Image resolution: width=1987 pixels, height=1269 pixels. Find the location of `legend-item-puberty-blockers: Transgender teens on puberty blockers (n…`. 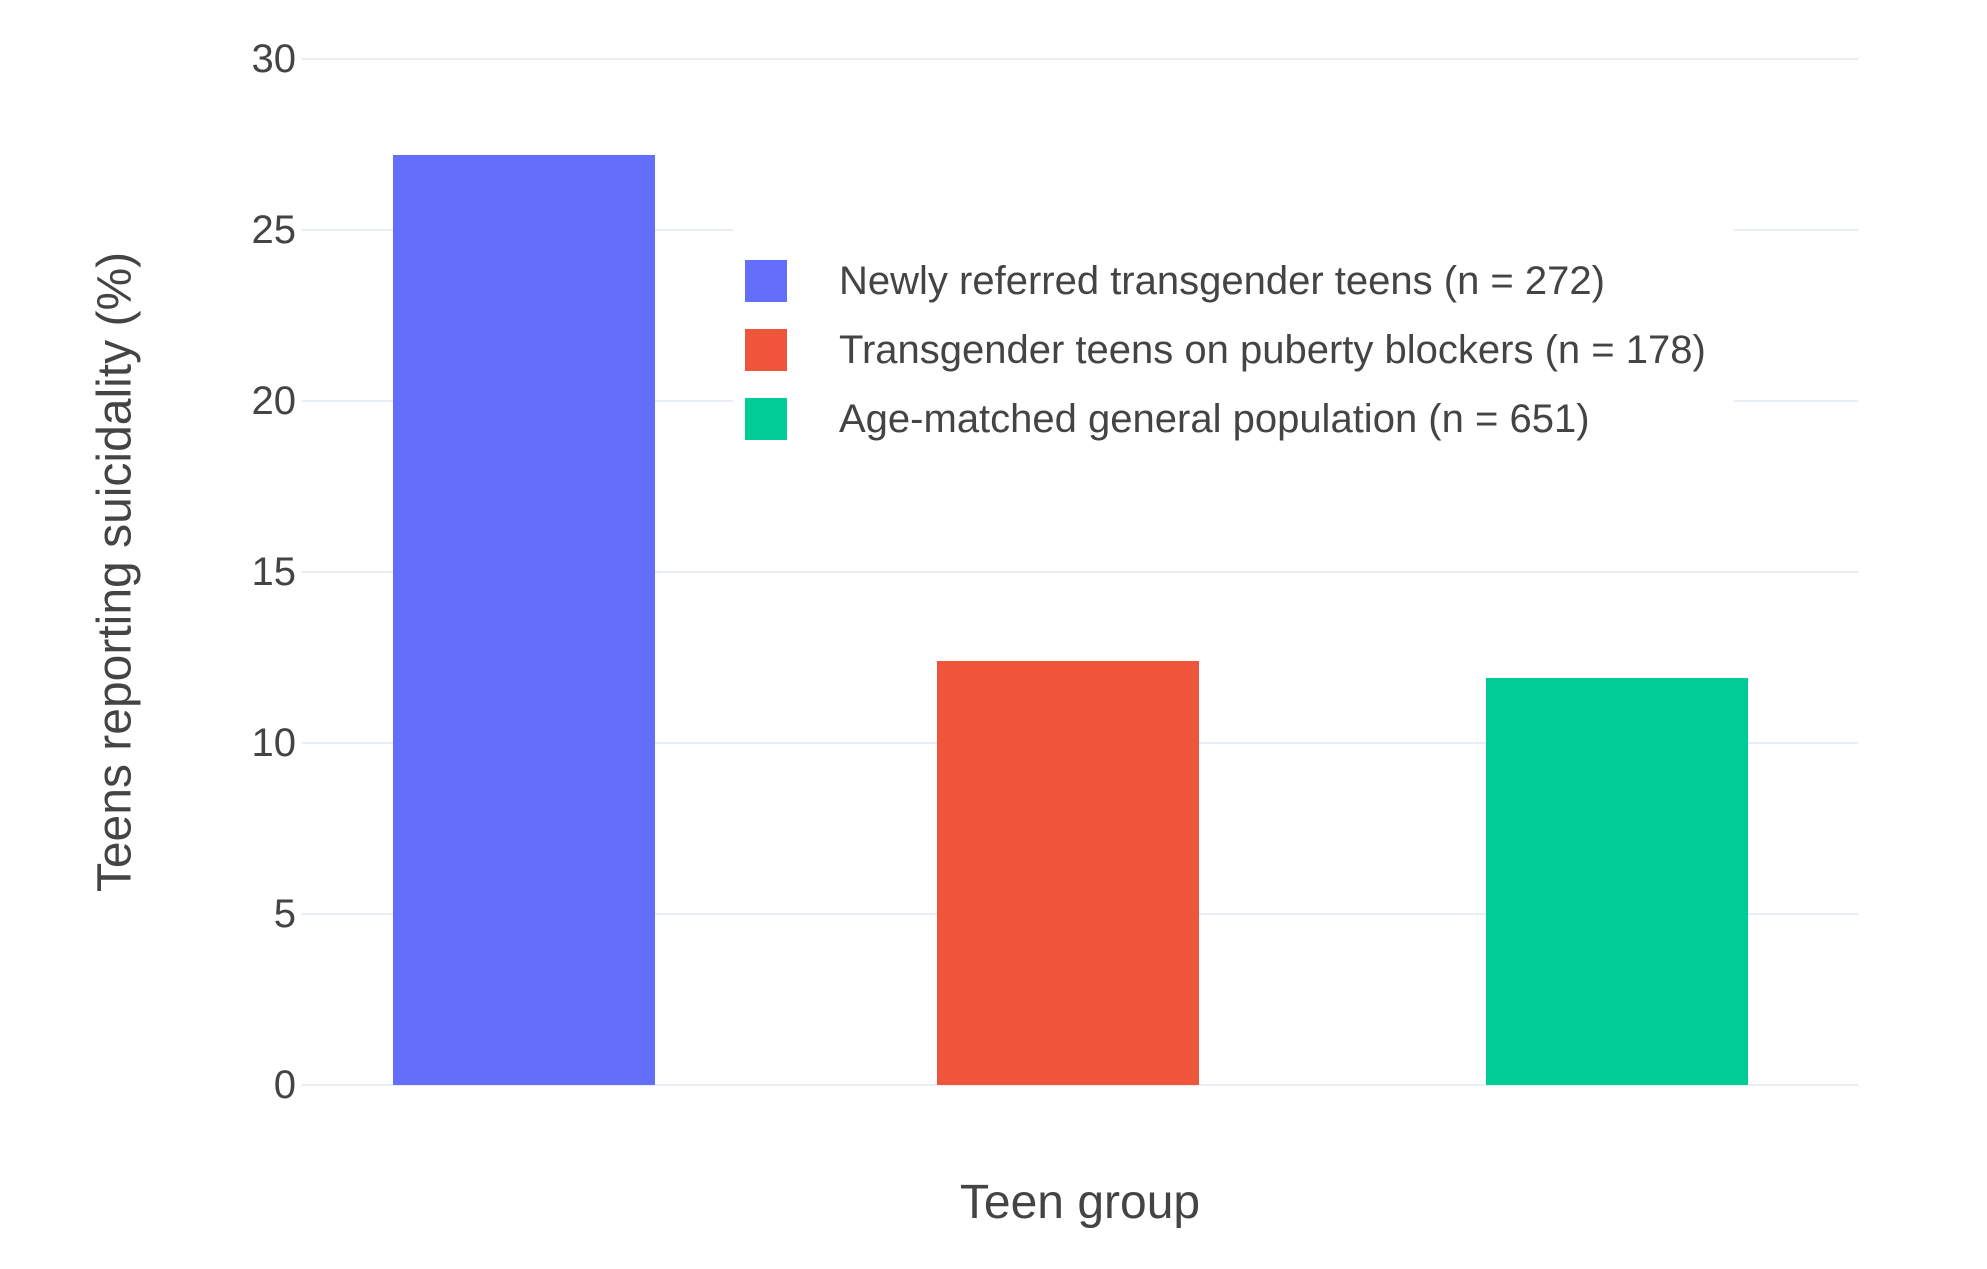

legend-item-puberty-blockers: Transgender teens on puberty blockers (n… is located at coordinates (1225, 350).